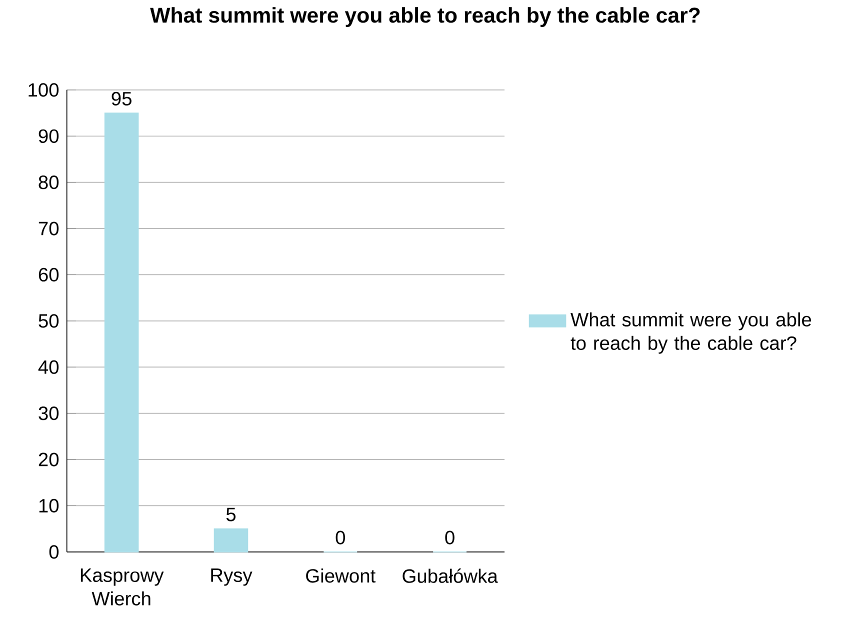 The height and width of the screenshot is (637, 851). What do you see at coordinates (48, 183) in the screenshot?
I see `y-tick-label: 80` at bounding box center [48, 183].